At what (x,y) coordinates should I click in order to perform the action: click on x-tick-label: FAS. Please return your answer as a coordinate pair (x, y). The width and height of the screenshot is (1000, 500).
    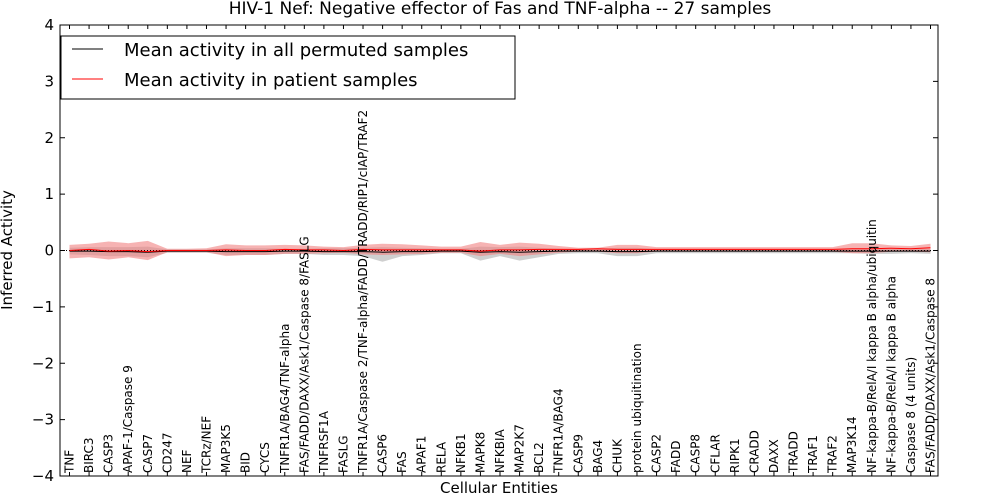
    Looking at the image, I should click on (402, 462).